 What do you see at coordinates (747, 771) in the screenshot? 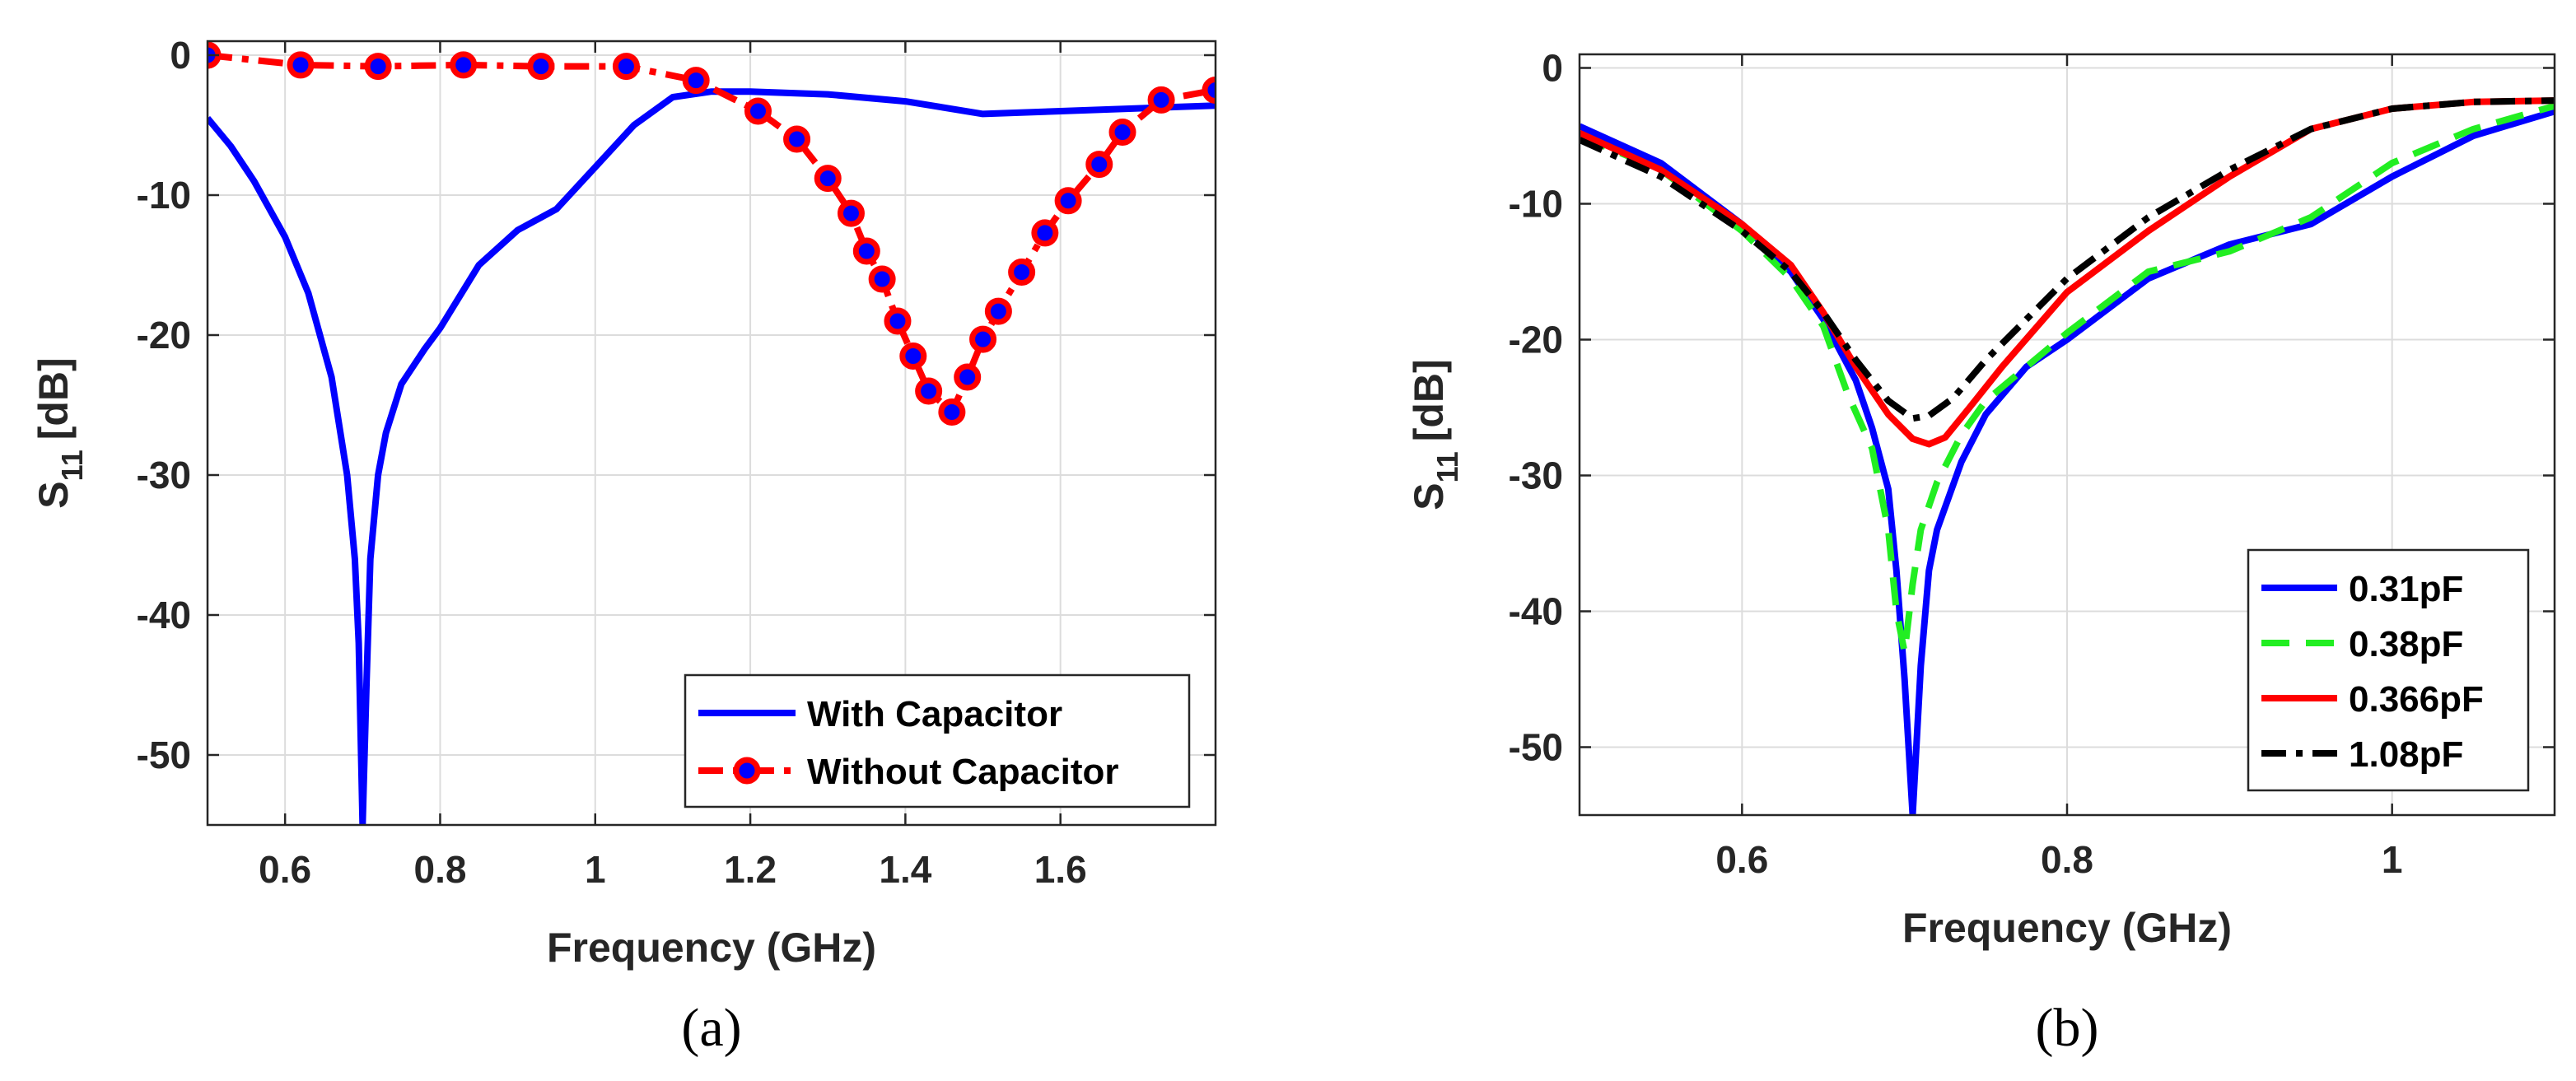
I see `legend-marker` at bounding box center [747, 771].